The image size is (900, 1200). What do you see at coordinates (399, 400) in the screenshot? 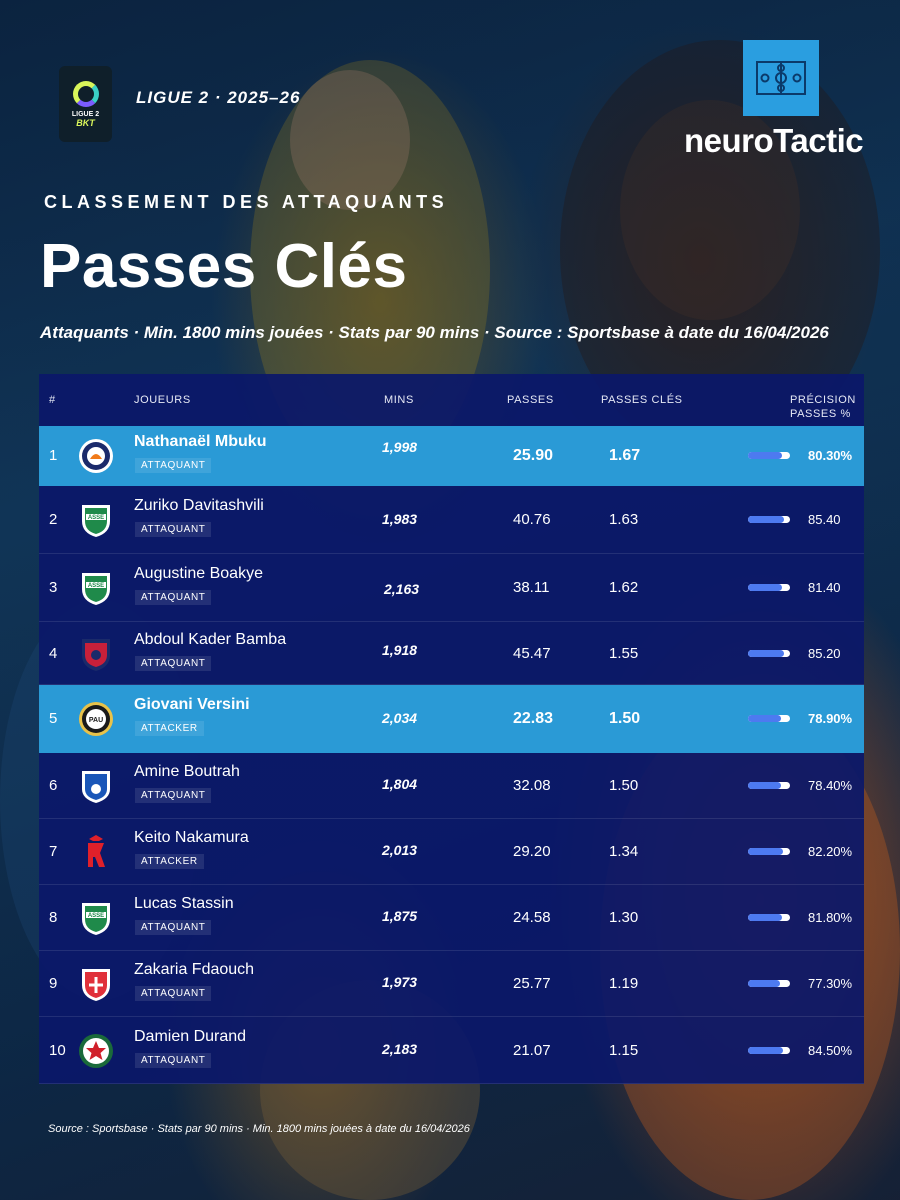
I see `col-mins-header: MINS` at bounding box center [399, 400].